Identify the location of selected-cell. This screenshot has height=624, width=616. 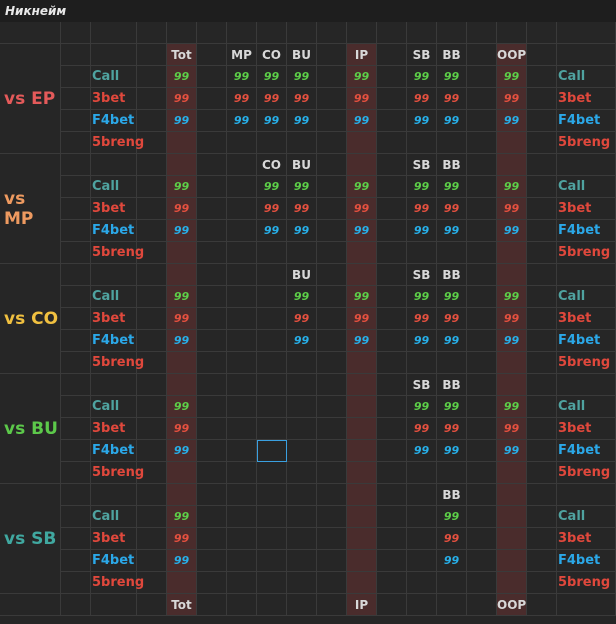
(272, 451).